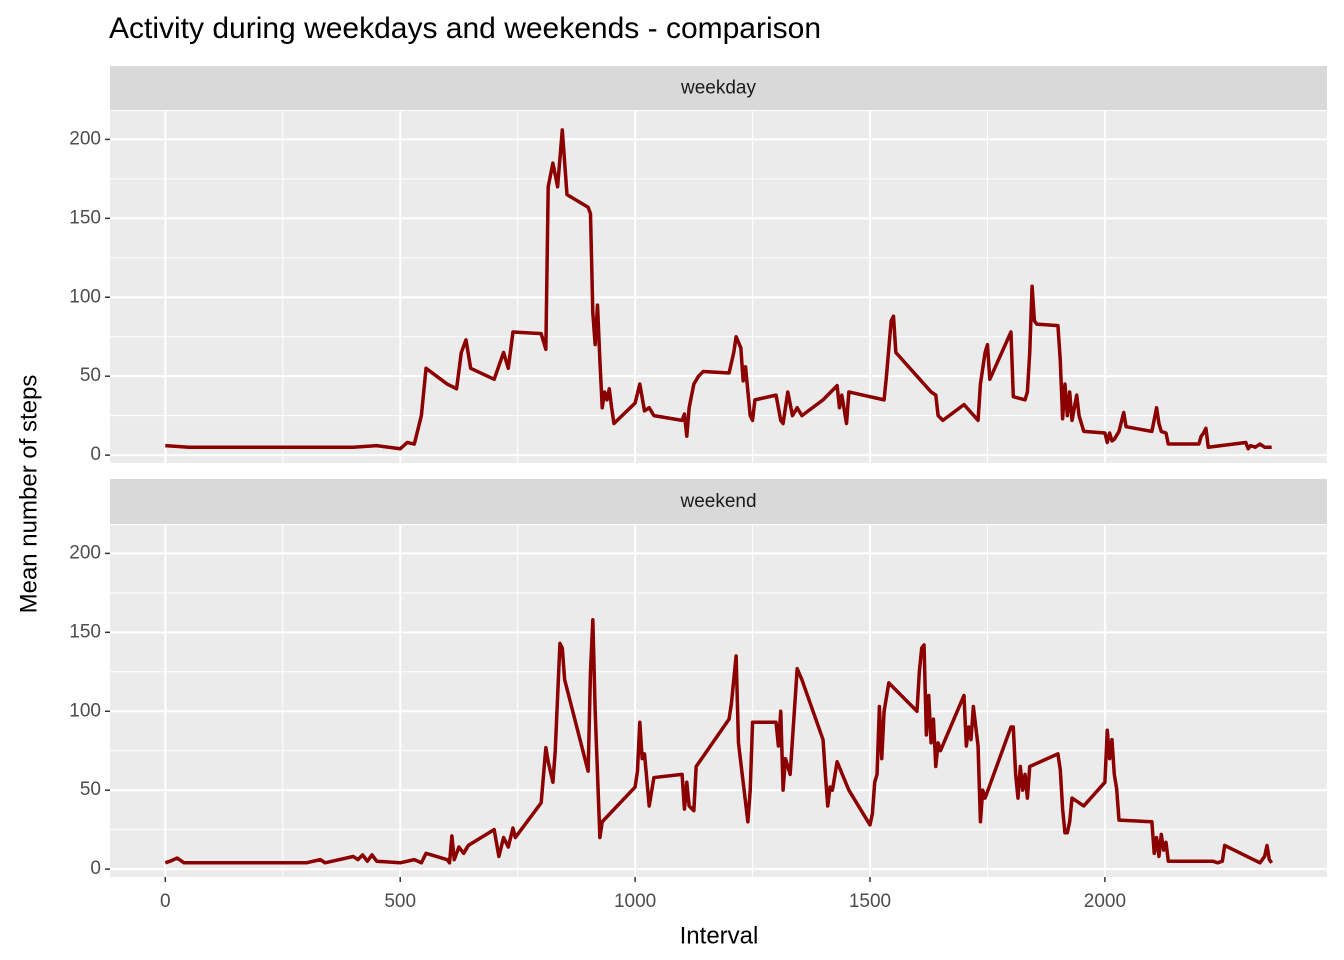  I want to click on x-tick-label: 0, so click(165, 901).